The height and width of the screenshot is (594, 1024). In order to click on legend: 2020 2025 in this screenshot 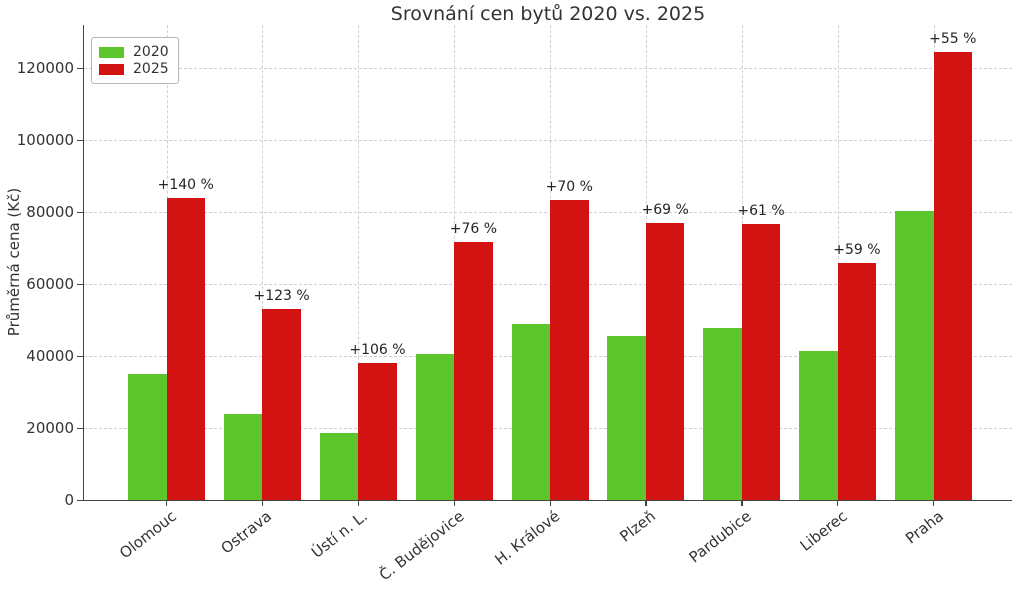, I will do `click(135, 60)`.